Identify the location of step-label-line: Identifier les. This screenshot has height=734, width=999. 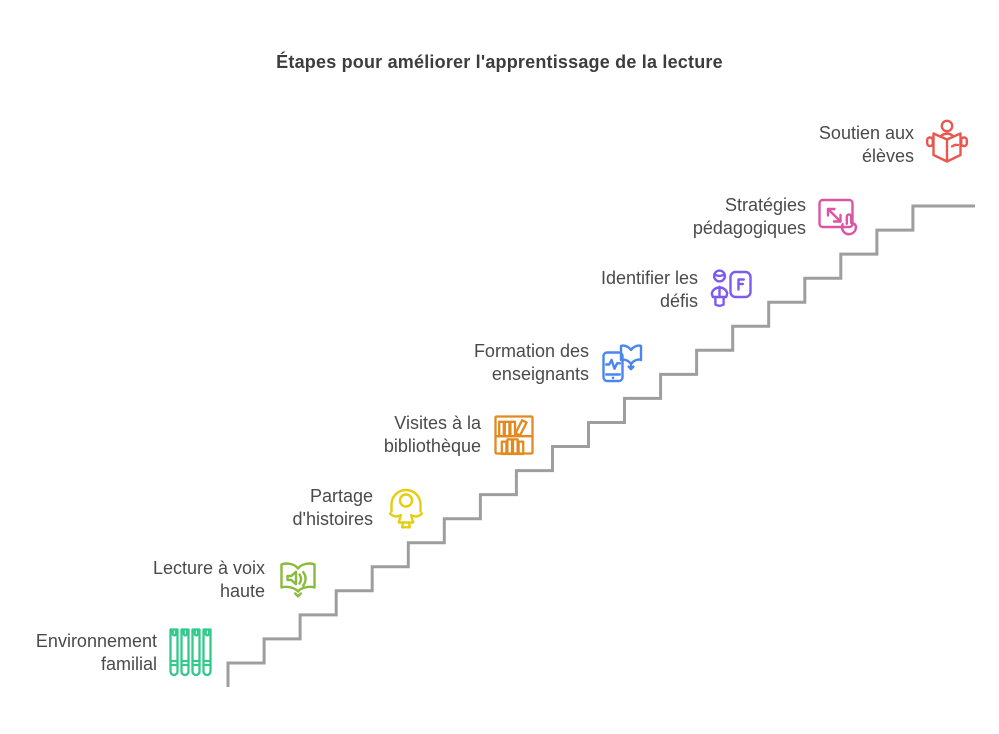
(649, 278).